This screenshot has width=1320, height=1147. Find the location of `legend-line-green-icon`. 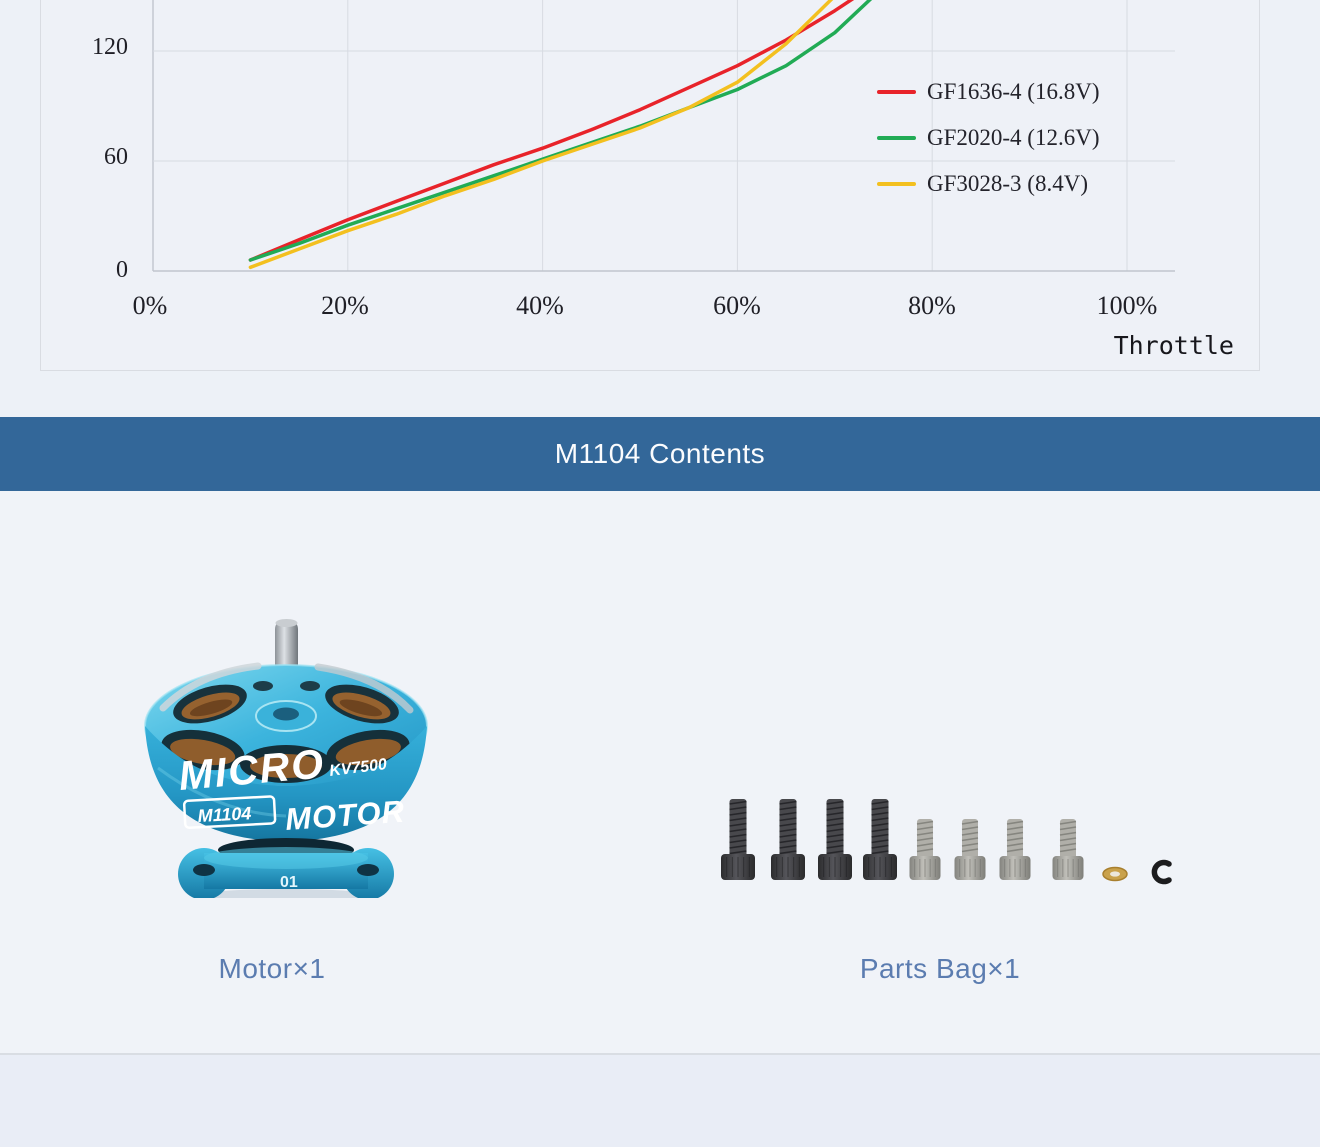

legend-line-green-icon is located at coordinates (896, 138).